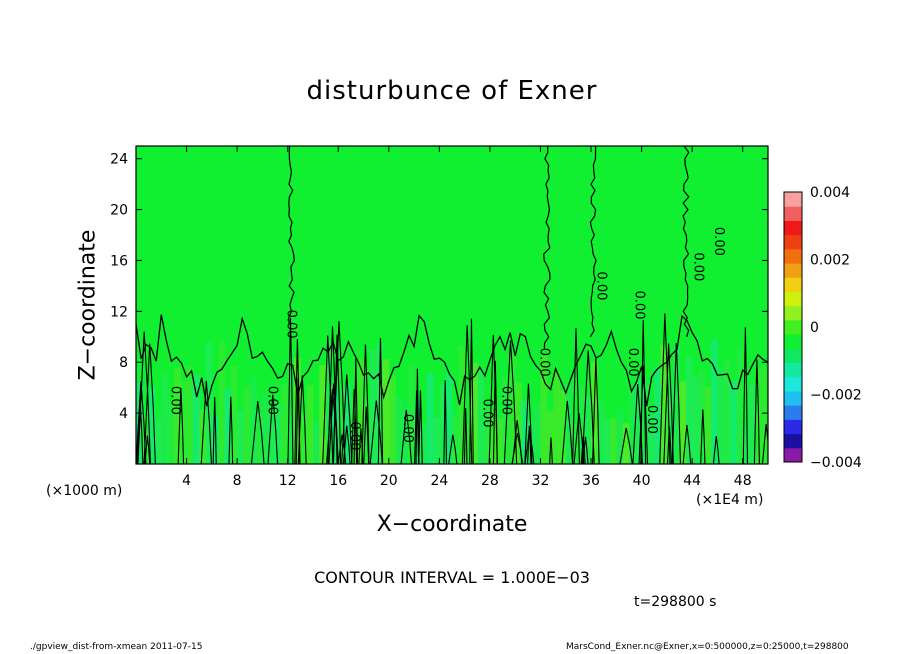  What do you see at coordinates (730, 500) in the screenshot?
I see `x-axis-unit-right: (×1E4 m)` at bounding box center [730, 500].